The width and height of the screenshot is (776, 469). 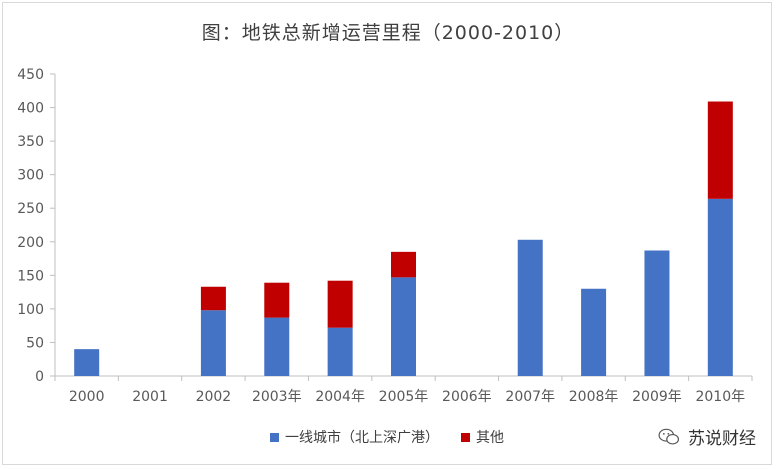 I want to click on y-tick-label: 150, so click(x=30, y=276).